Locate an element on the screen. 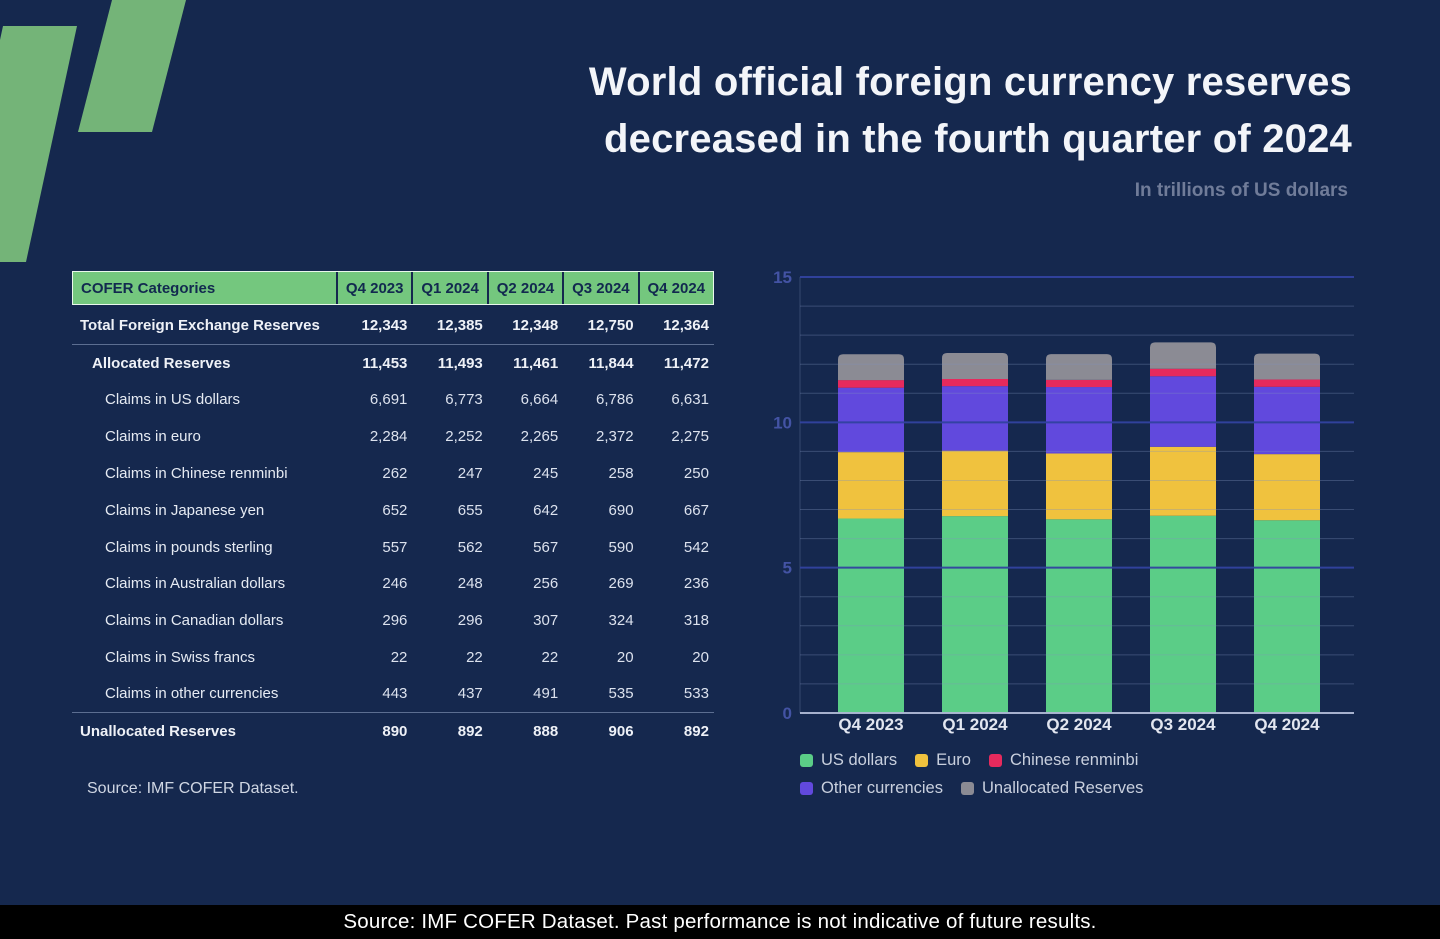  cell-value: 652 is located at coordinates (395, 510).